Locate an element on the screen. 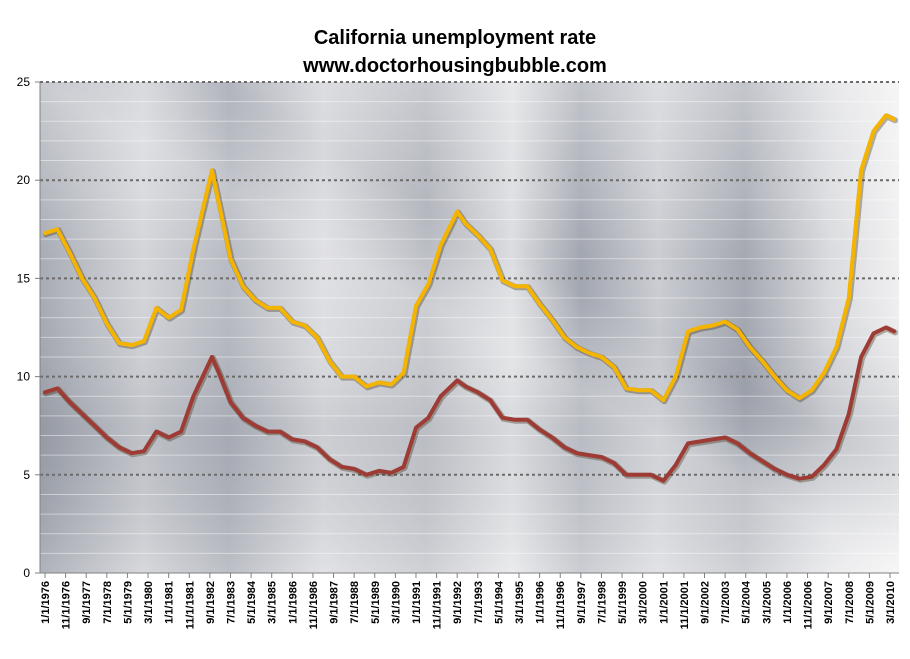 The height and width of the screenshot is (659, 910). x-tick-label: 3/1/1985 is located at coordinates (273, 602).